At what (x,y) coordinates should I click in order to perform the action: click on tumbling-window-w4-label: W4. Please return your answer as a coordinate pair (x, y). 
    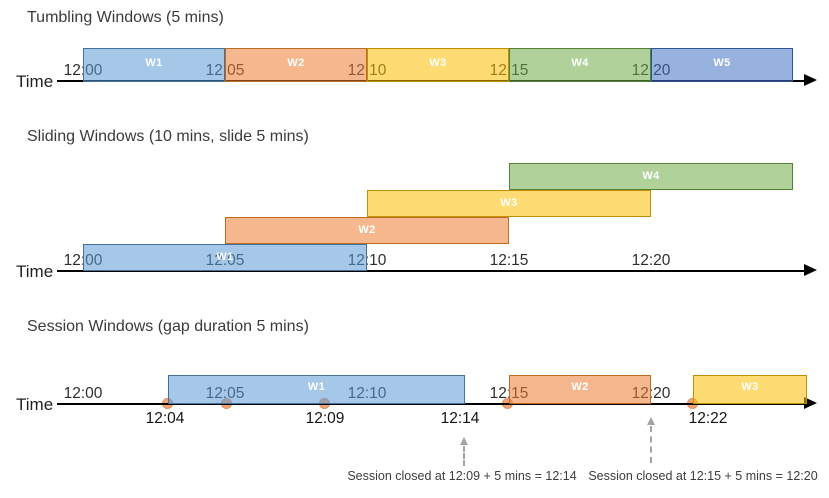
    Looking at the image, I should click on (580, 63).